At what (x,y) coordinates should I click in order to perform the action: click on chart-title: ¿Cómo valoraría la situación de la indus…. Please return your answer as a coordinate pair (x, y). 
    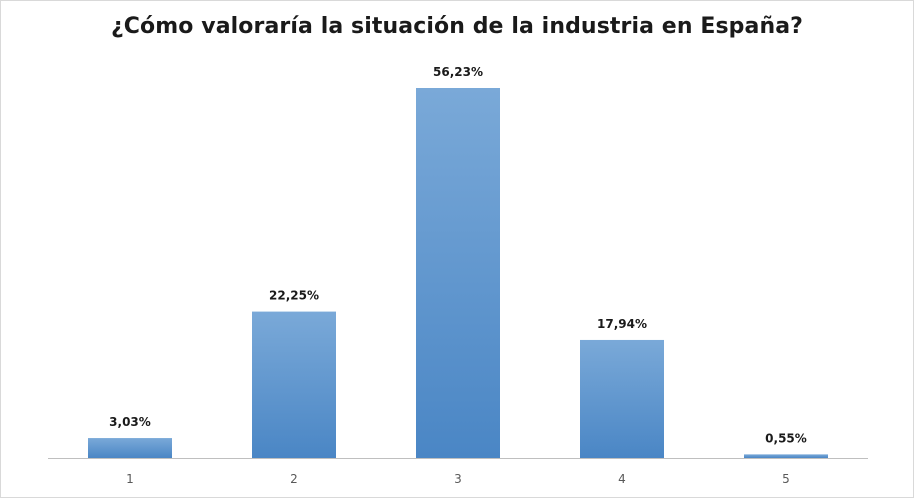
    Looking at the image, I should click on (457, 26).